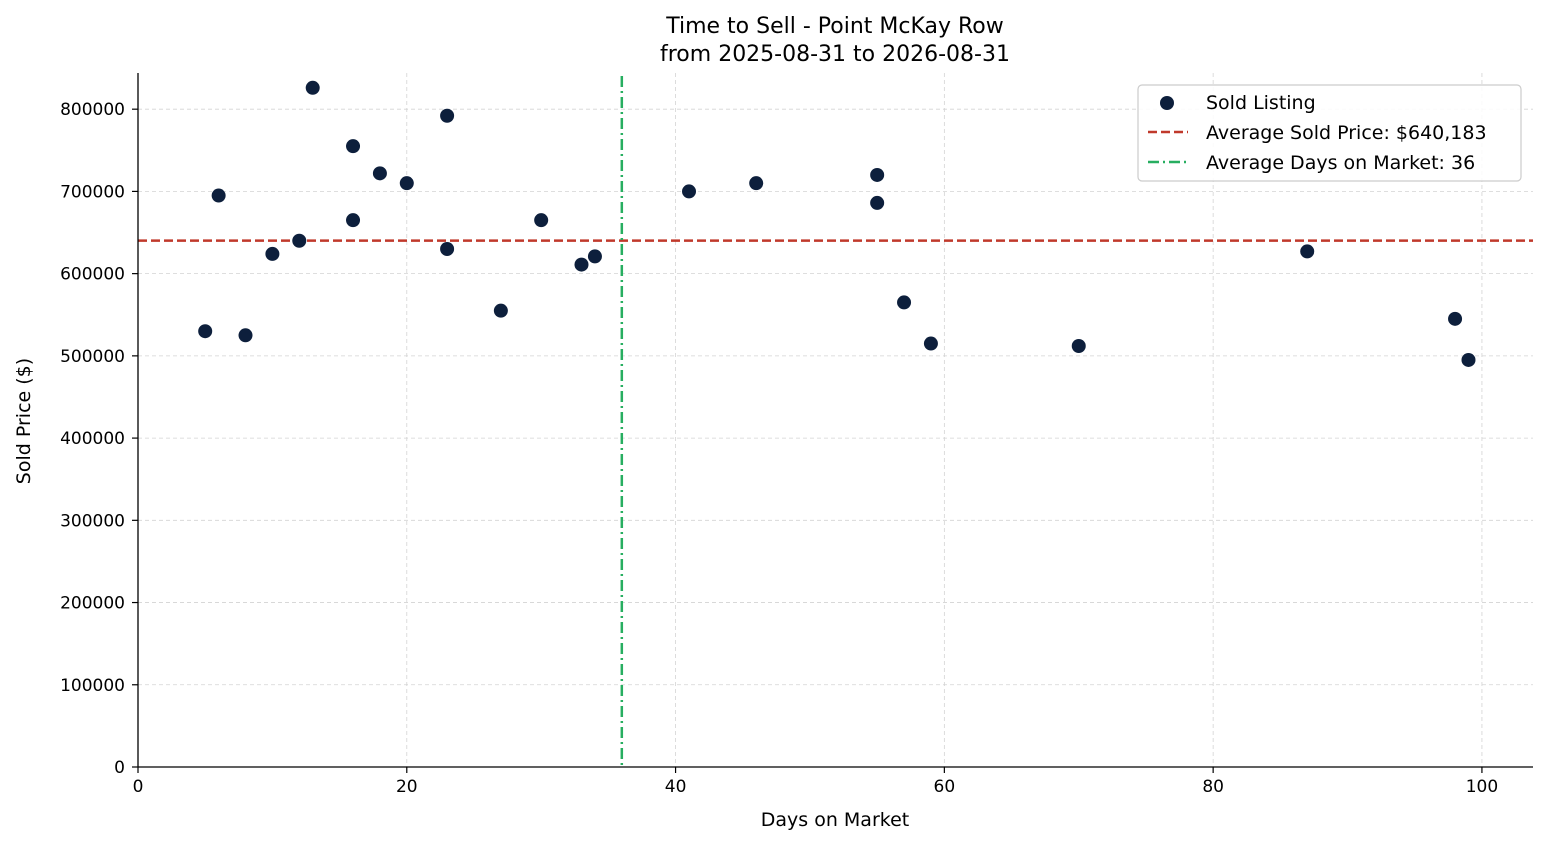 Image resolution: width=1547 pixels, height=850 pixels. Describe the element at coordinates (1340, 163) in the screenshot. I see `legend-label-average-days: Average Days on Market: 36` at that location.